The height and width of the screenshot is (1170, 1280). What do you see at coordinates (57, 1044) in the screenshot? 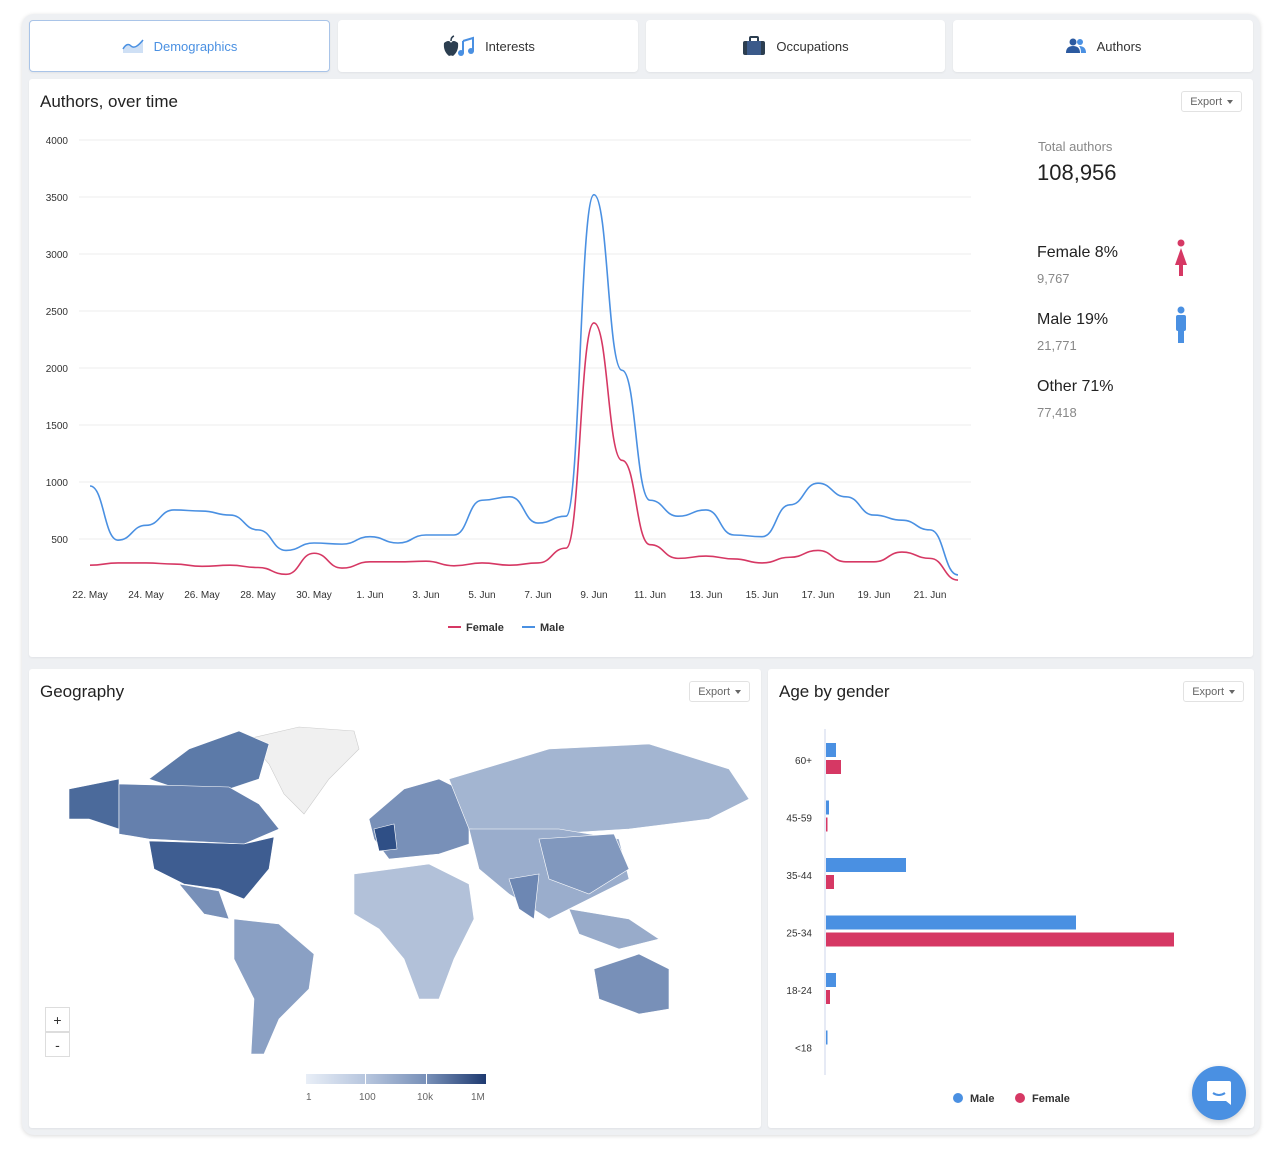
I see `zoom-out-button: -` at bounding box center [57, 1044].